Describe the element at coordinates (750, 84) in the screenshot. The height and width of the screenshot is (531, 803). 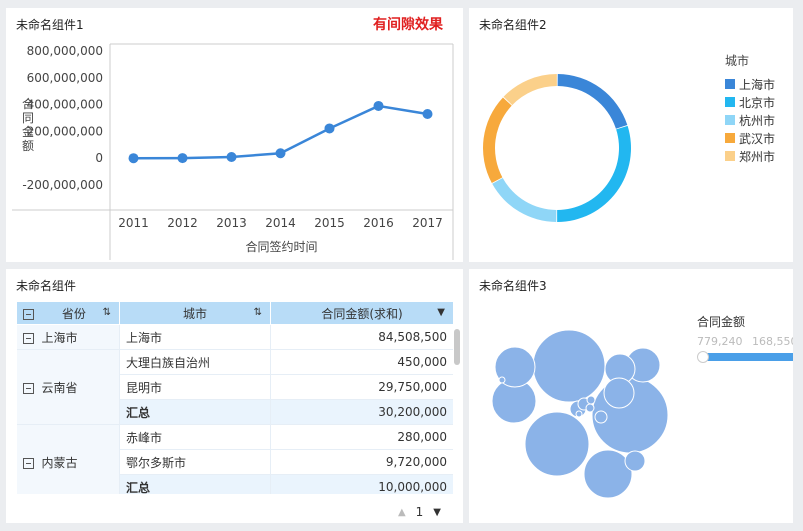
I see `legend-item: 上海市` at that location.